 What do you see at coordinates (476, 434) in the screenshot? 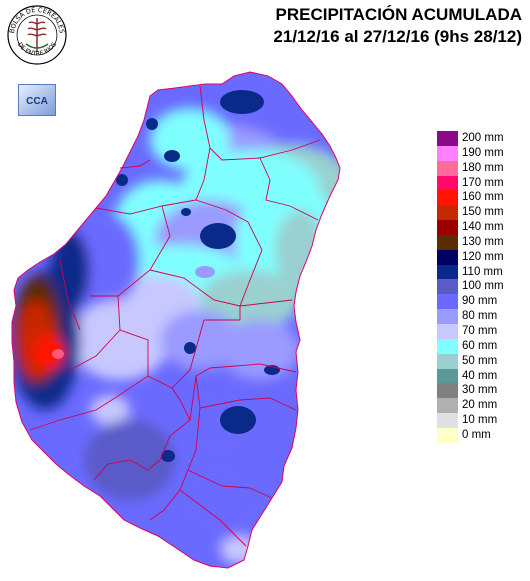
I see `legend-label: 0 mm` at bounding box center [476, 434].